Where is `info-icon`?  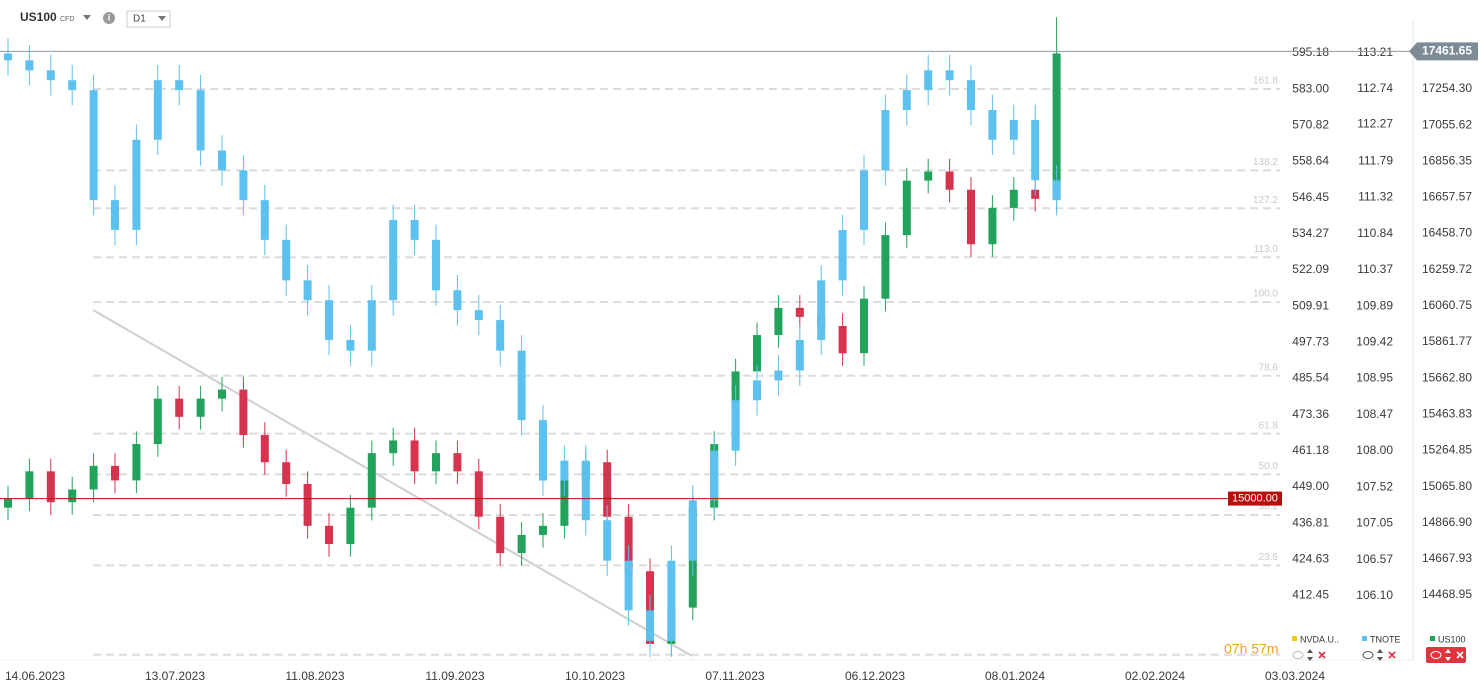 info-icon is located at coordinates (109, 18).